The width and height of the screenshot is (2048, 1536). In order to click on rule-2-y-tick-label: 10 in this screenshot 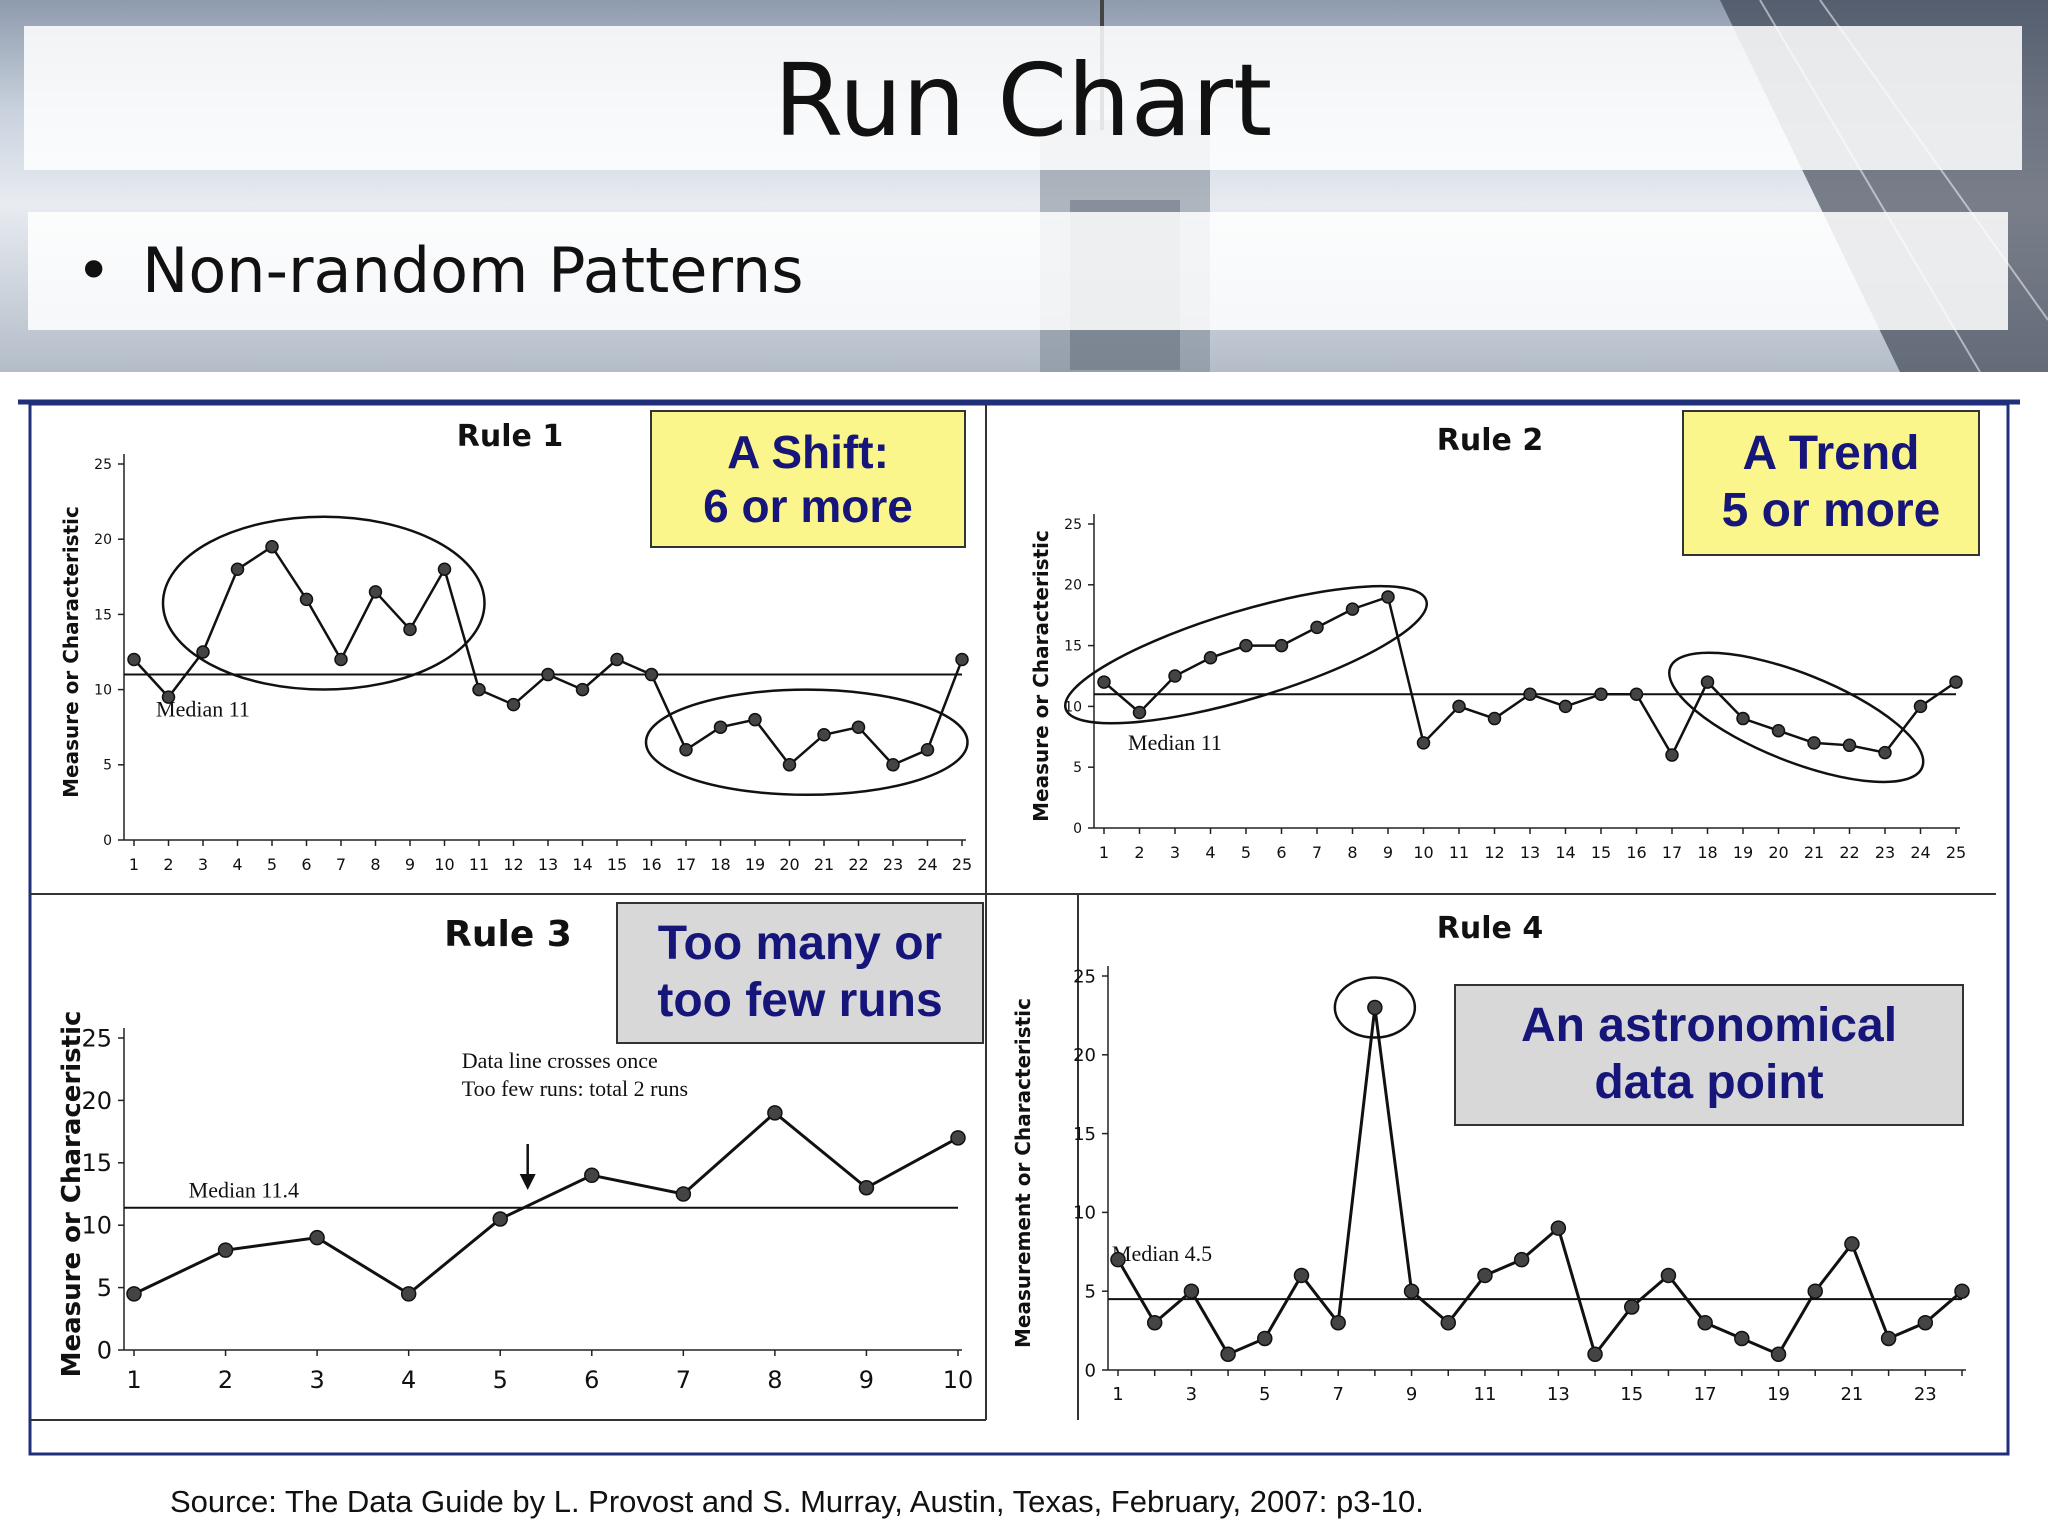, I will do `click(1073, 707)`.